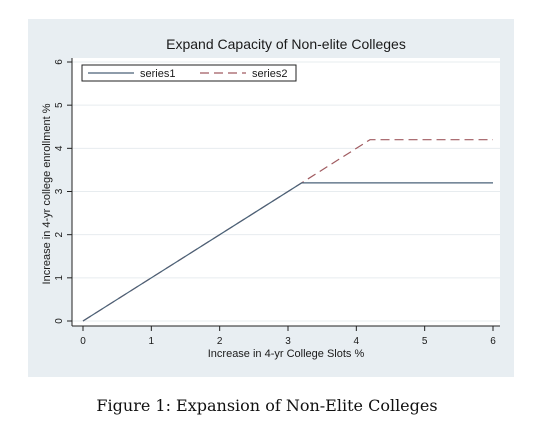 The height and width of the screenshot is (443, 534). What do you see at coordinates (59, 105) in the screenshot?
I see `y-tick-label-5: 5` at bounding box center [59, 105].